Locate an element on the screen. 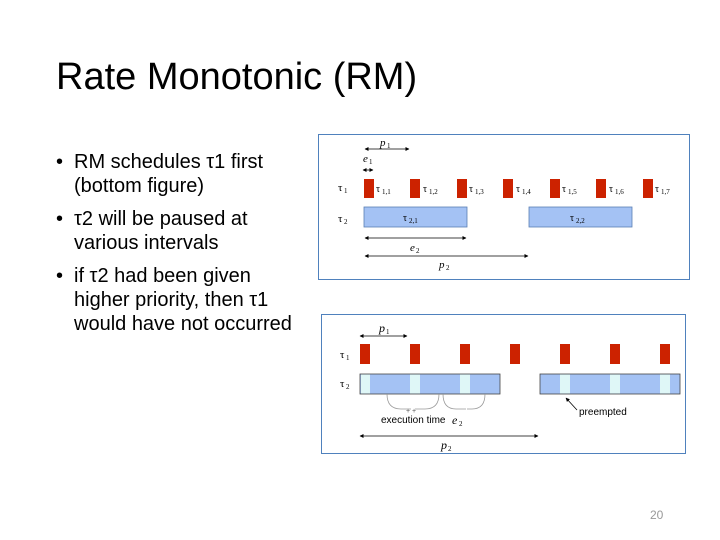  tau2-job: τ 2,2 is located at coordinates (580, 217).